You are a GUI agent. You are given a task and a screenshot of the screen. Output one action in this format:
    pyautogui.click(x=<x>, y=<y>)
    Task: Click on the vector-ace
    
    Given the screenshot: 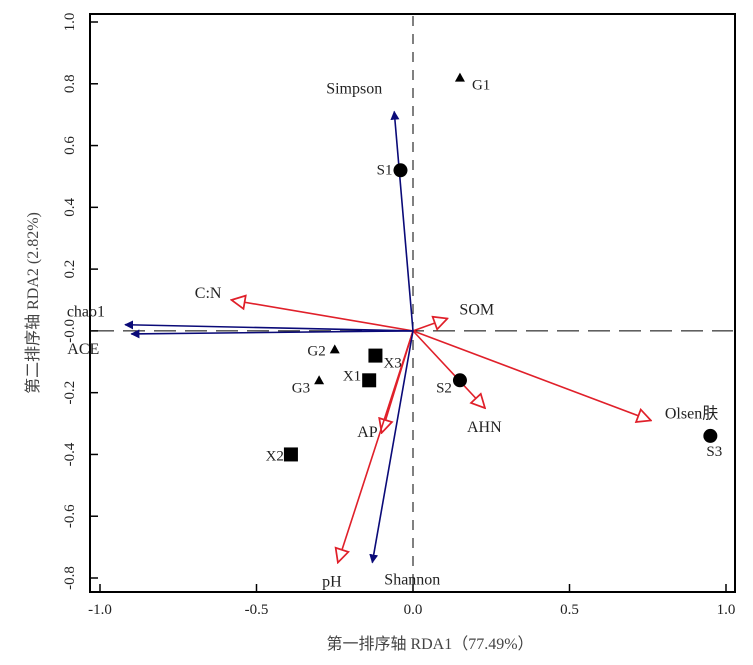 What is the action you would take?
    pyautogui.click(x=272, y=334)
    